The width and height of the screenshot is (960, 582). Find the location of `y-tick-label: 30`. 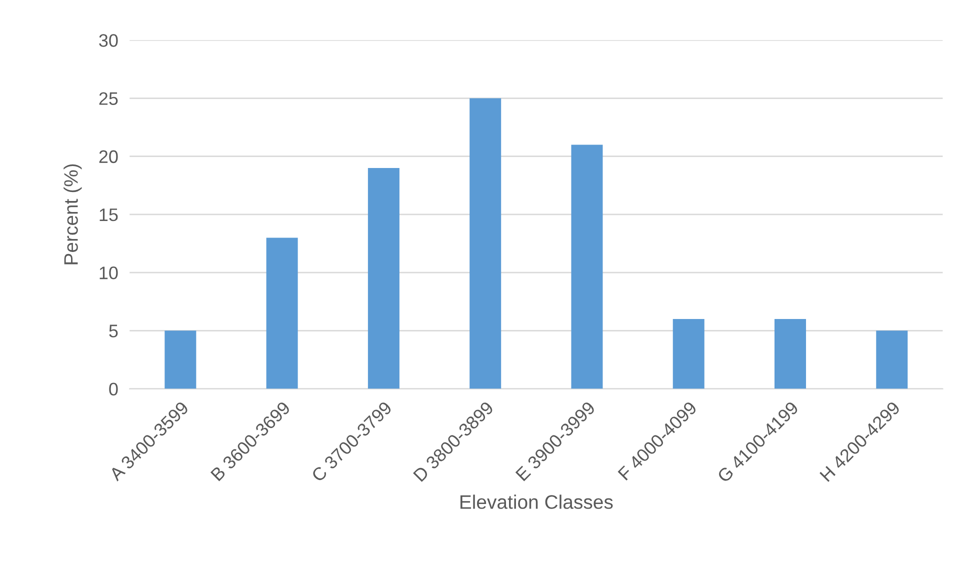

y-tick-label: 30 is located at coordinates (108, 40).